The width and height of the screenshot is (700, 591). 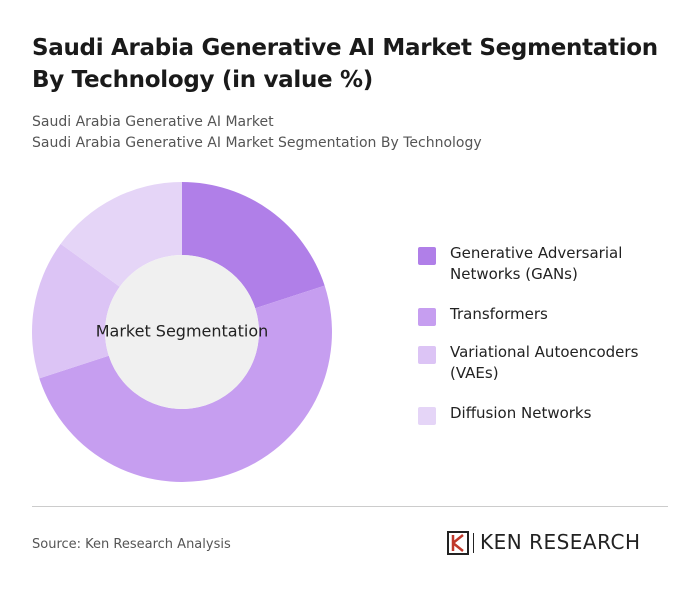 I want to click on center-label: Market Segmentation, so click(x=182, y=331).